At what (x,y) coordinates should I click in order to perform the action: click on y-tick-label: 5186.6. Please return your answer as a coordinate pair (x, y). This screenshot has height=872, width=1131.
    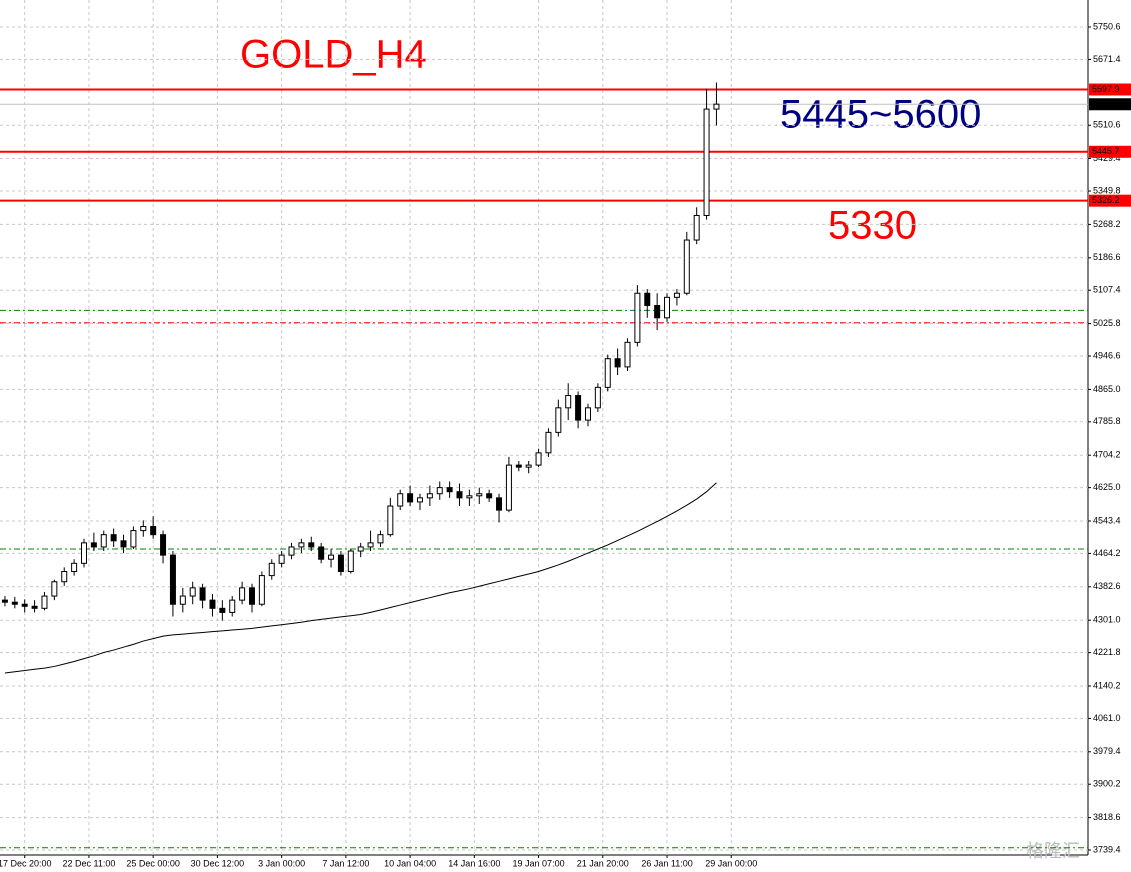
    Looking at the image, I should click on (1107, 257).